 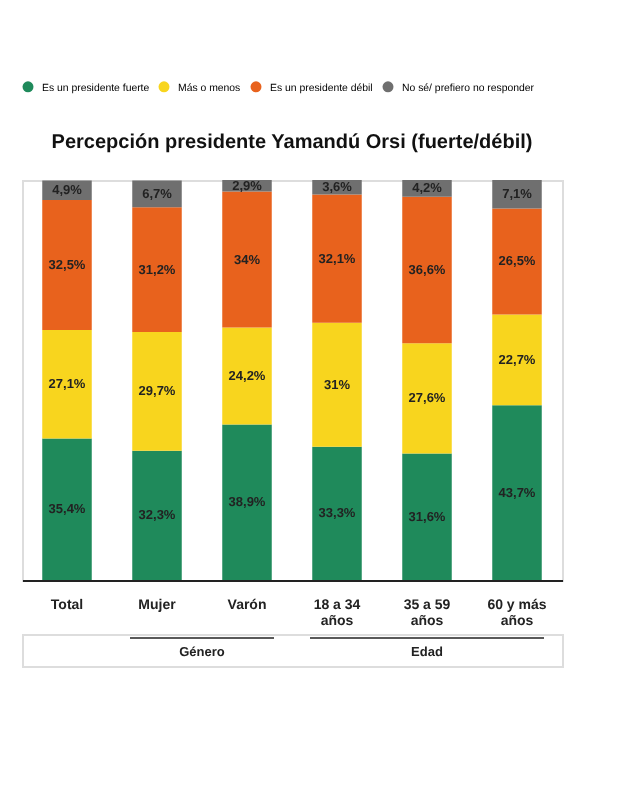 What do you see at coordinates (292, 142) in the screenshot?
I see `chart-title: Percepción presidente Yamandú Orsi (fuerte/débil)` at bounding box center [292, 142].